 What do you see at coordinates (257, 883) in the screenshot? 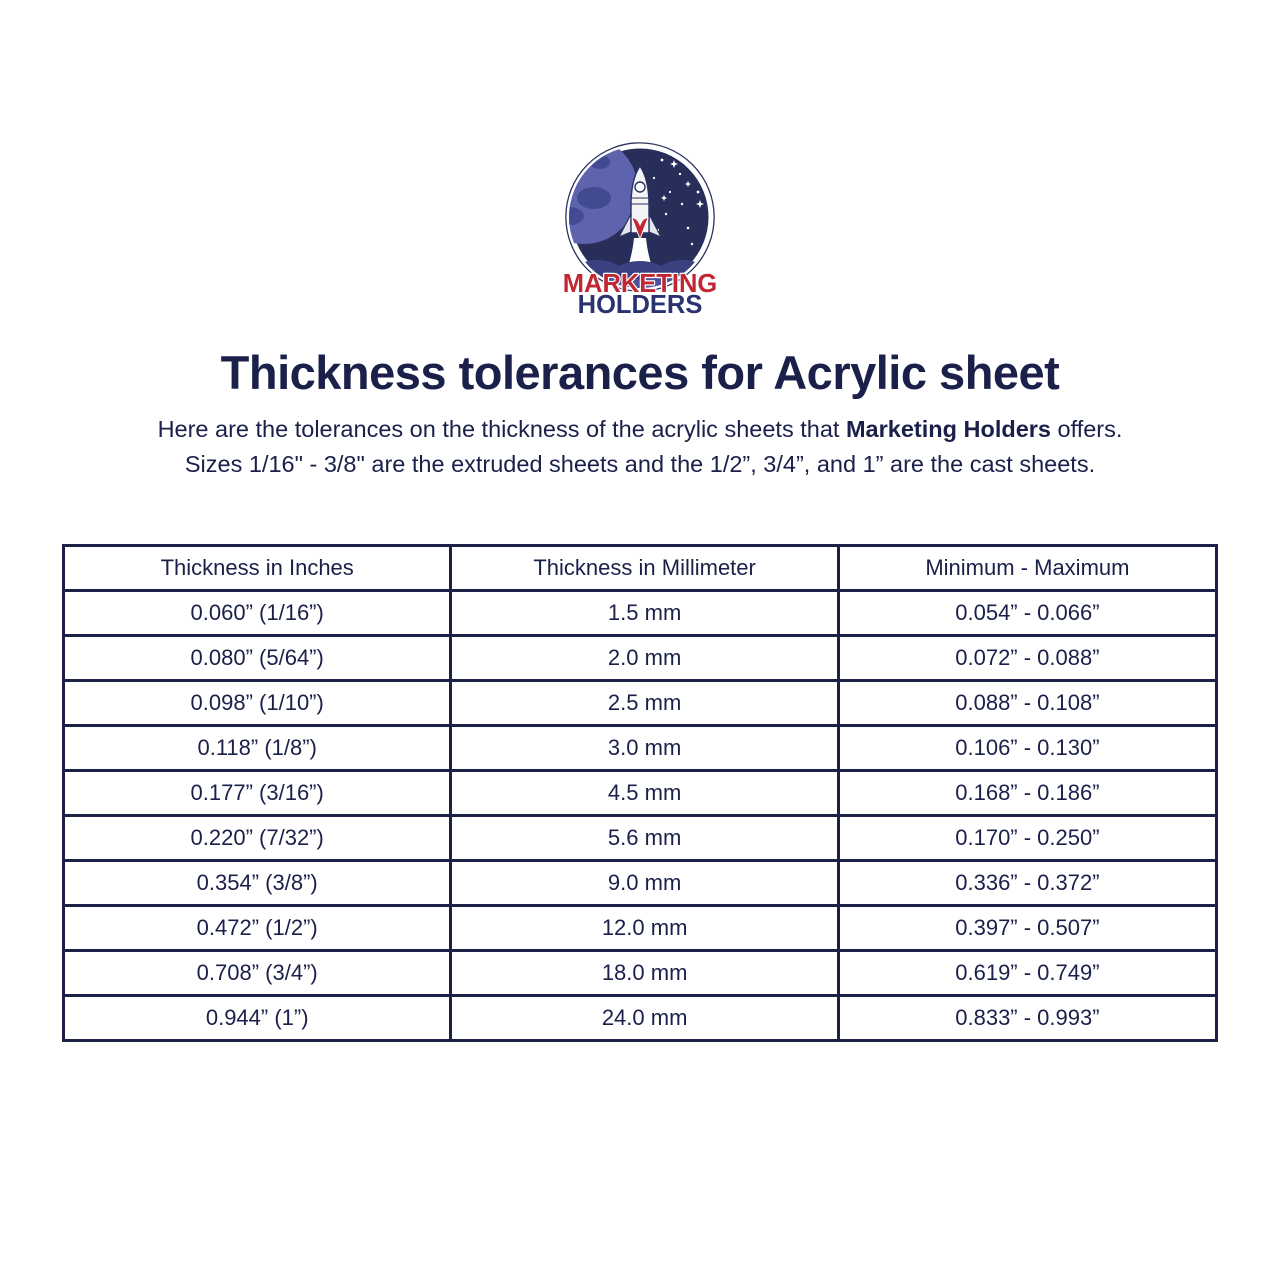
I see `cell-inches: 0.354” (3/8”)` at bounding box center [257, 883].